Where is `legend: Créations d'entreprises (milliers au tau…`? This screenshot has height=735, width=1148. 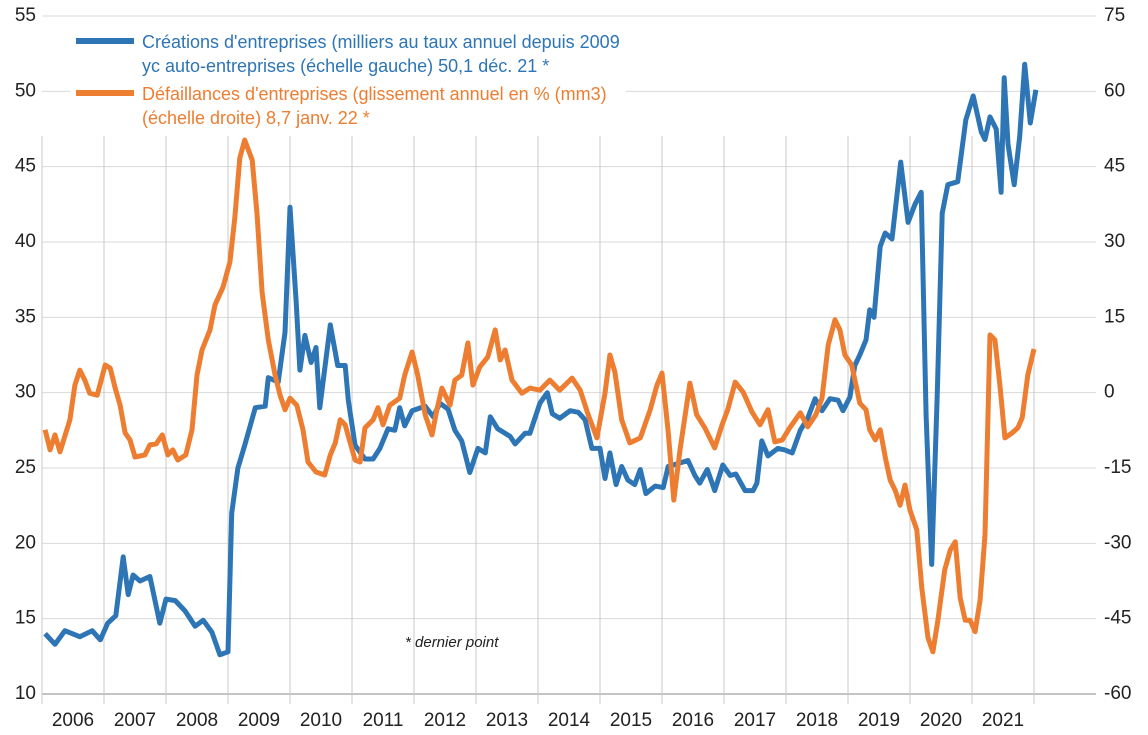 legend: Créations d'entreprises (milliers au tau… is located at coordinates (348, 82).